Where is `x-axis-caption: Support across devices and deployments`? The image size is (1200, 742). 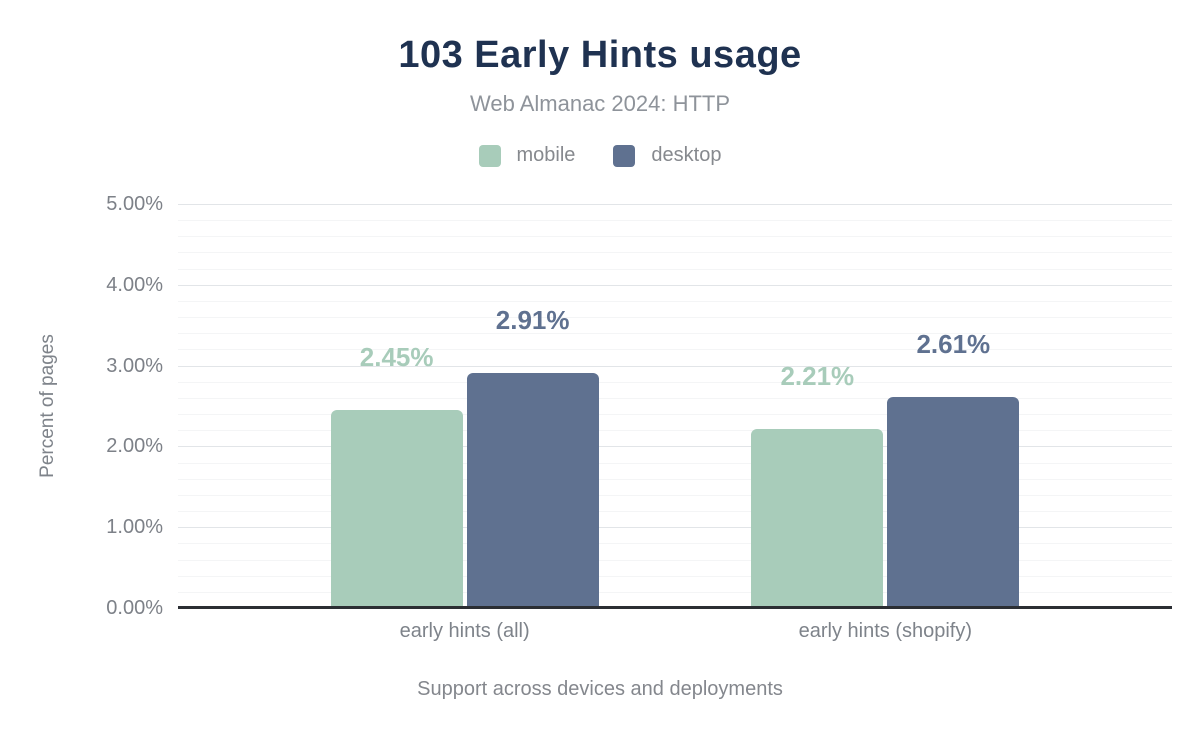
x-axis-caption: Support across devices and deployments is located at coordinates (600, 689).